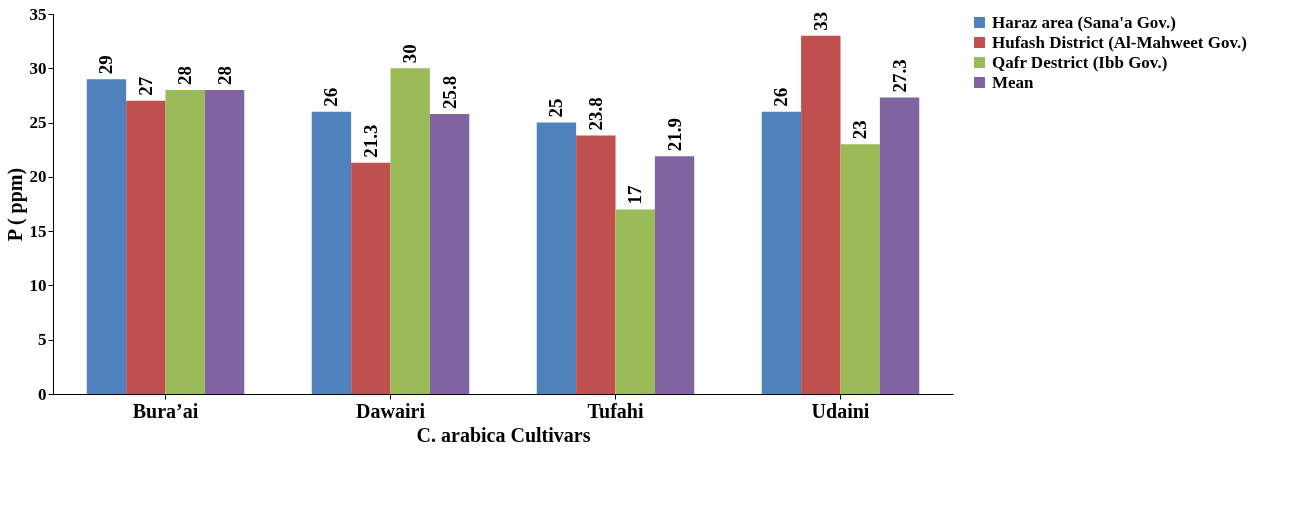 The image size is (1309, 527). I want to click on data-label: 25, so click(556, 108).